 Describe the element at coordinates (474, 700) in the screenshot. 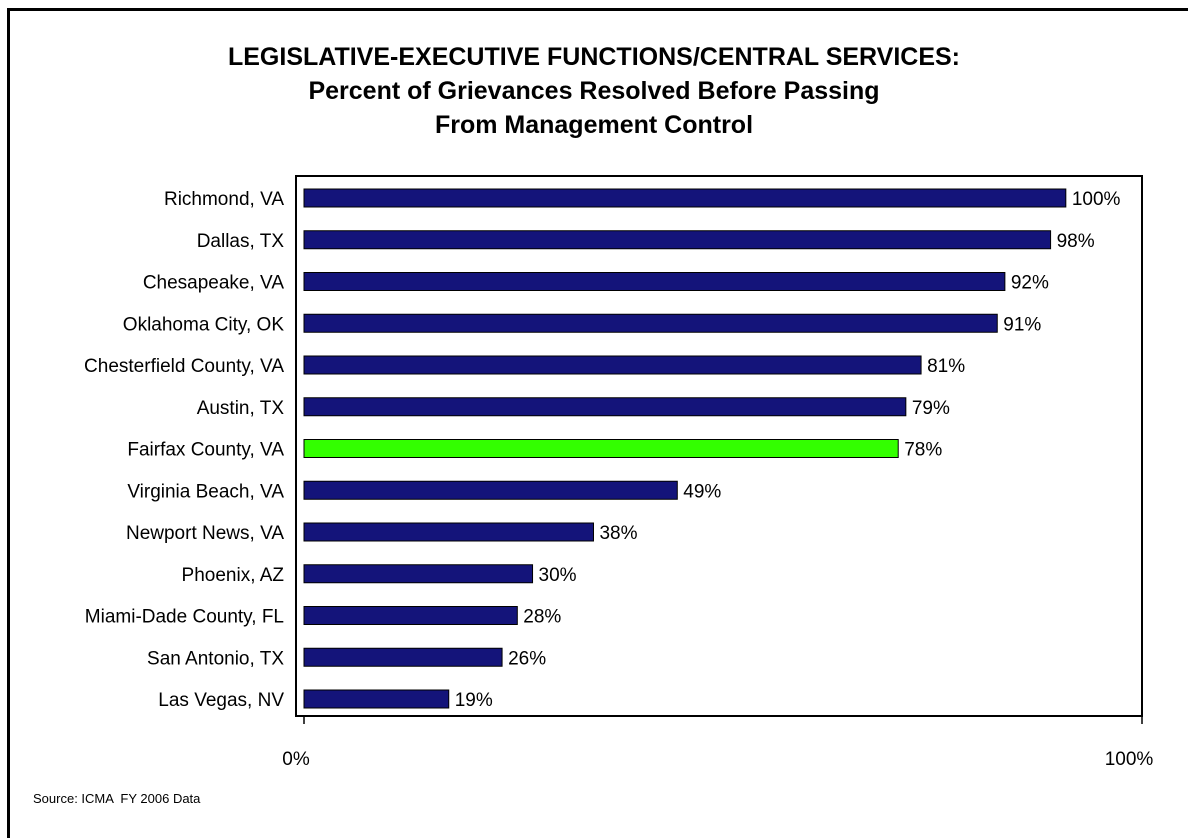

I see `value-label: 19%` at that location.